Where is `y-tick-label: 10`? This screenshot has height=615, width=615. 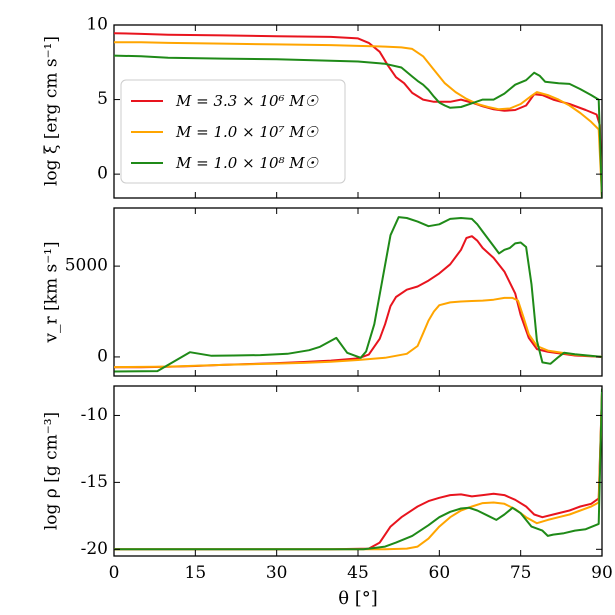 y-tick-label: 10 is located at coordinates (97, 25).